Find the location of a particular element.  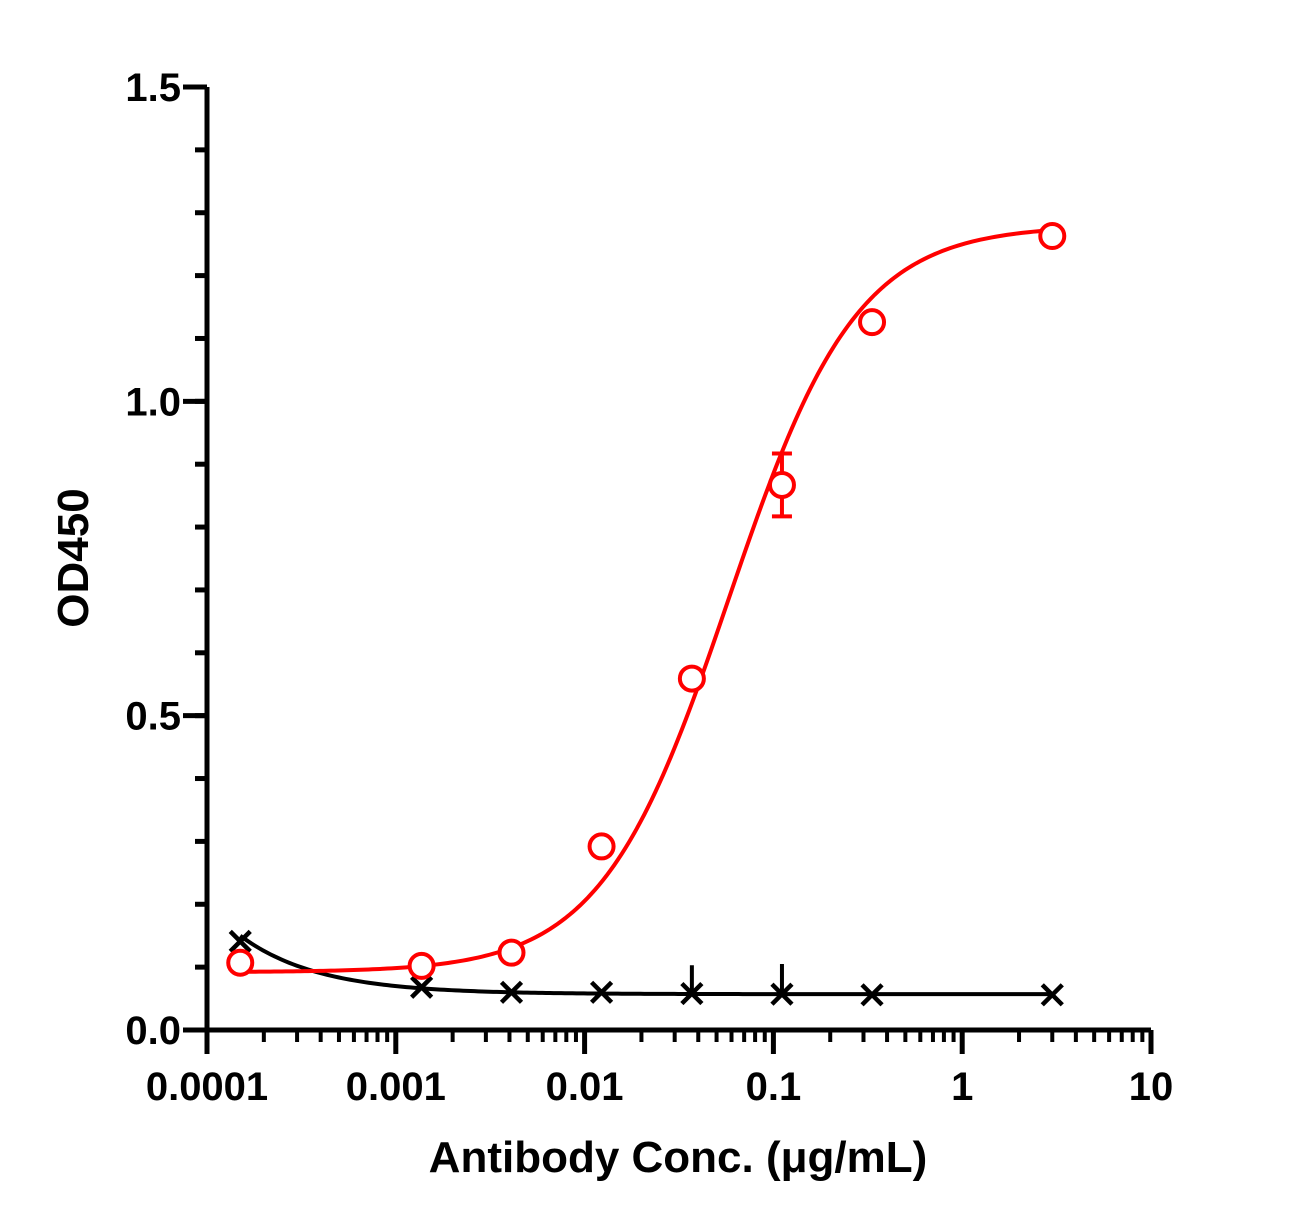

x-tick-label: 10 is located at coordinates (1151, 1087).